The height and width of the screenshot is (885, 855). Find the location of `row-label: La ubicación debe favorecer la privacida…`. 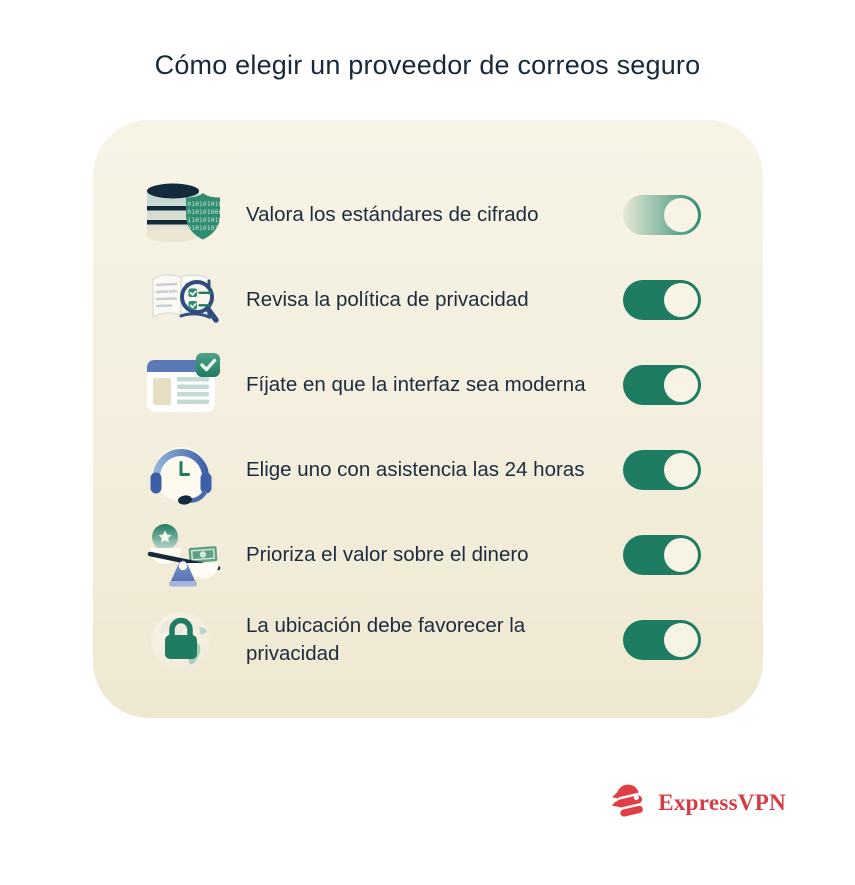

row-label: La ubicación debe favorecer la privacida… is located at coordinates (386, 639).